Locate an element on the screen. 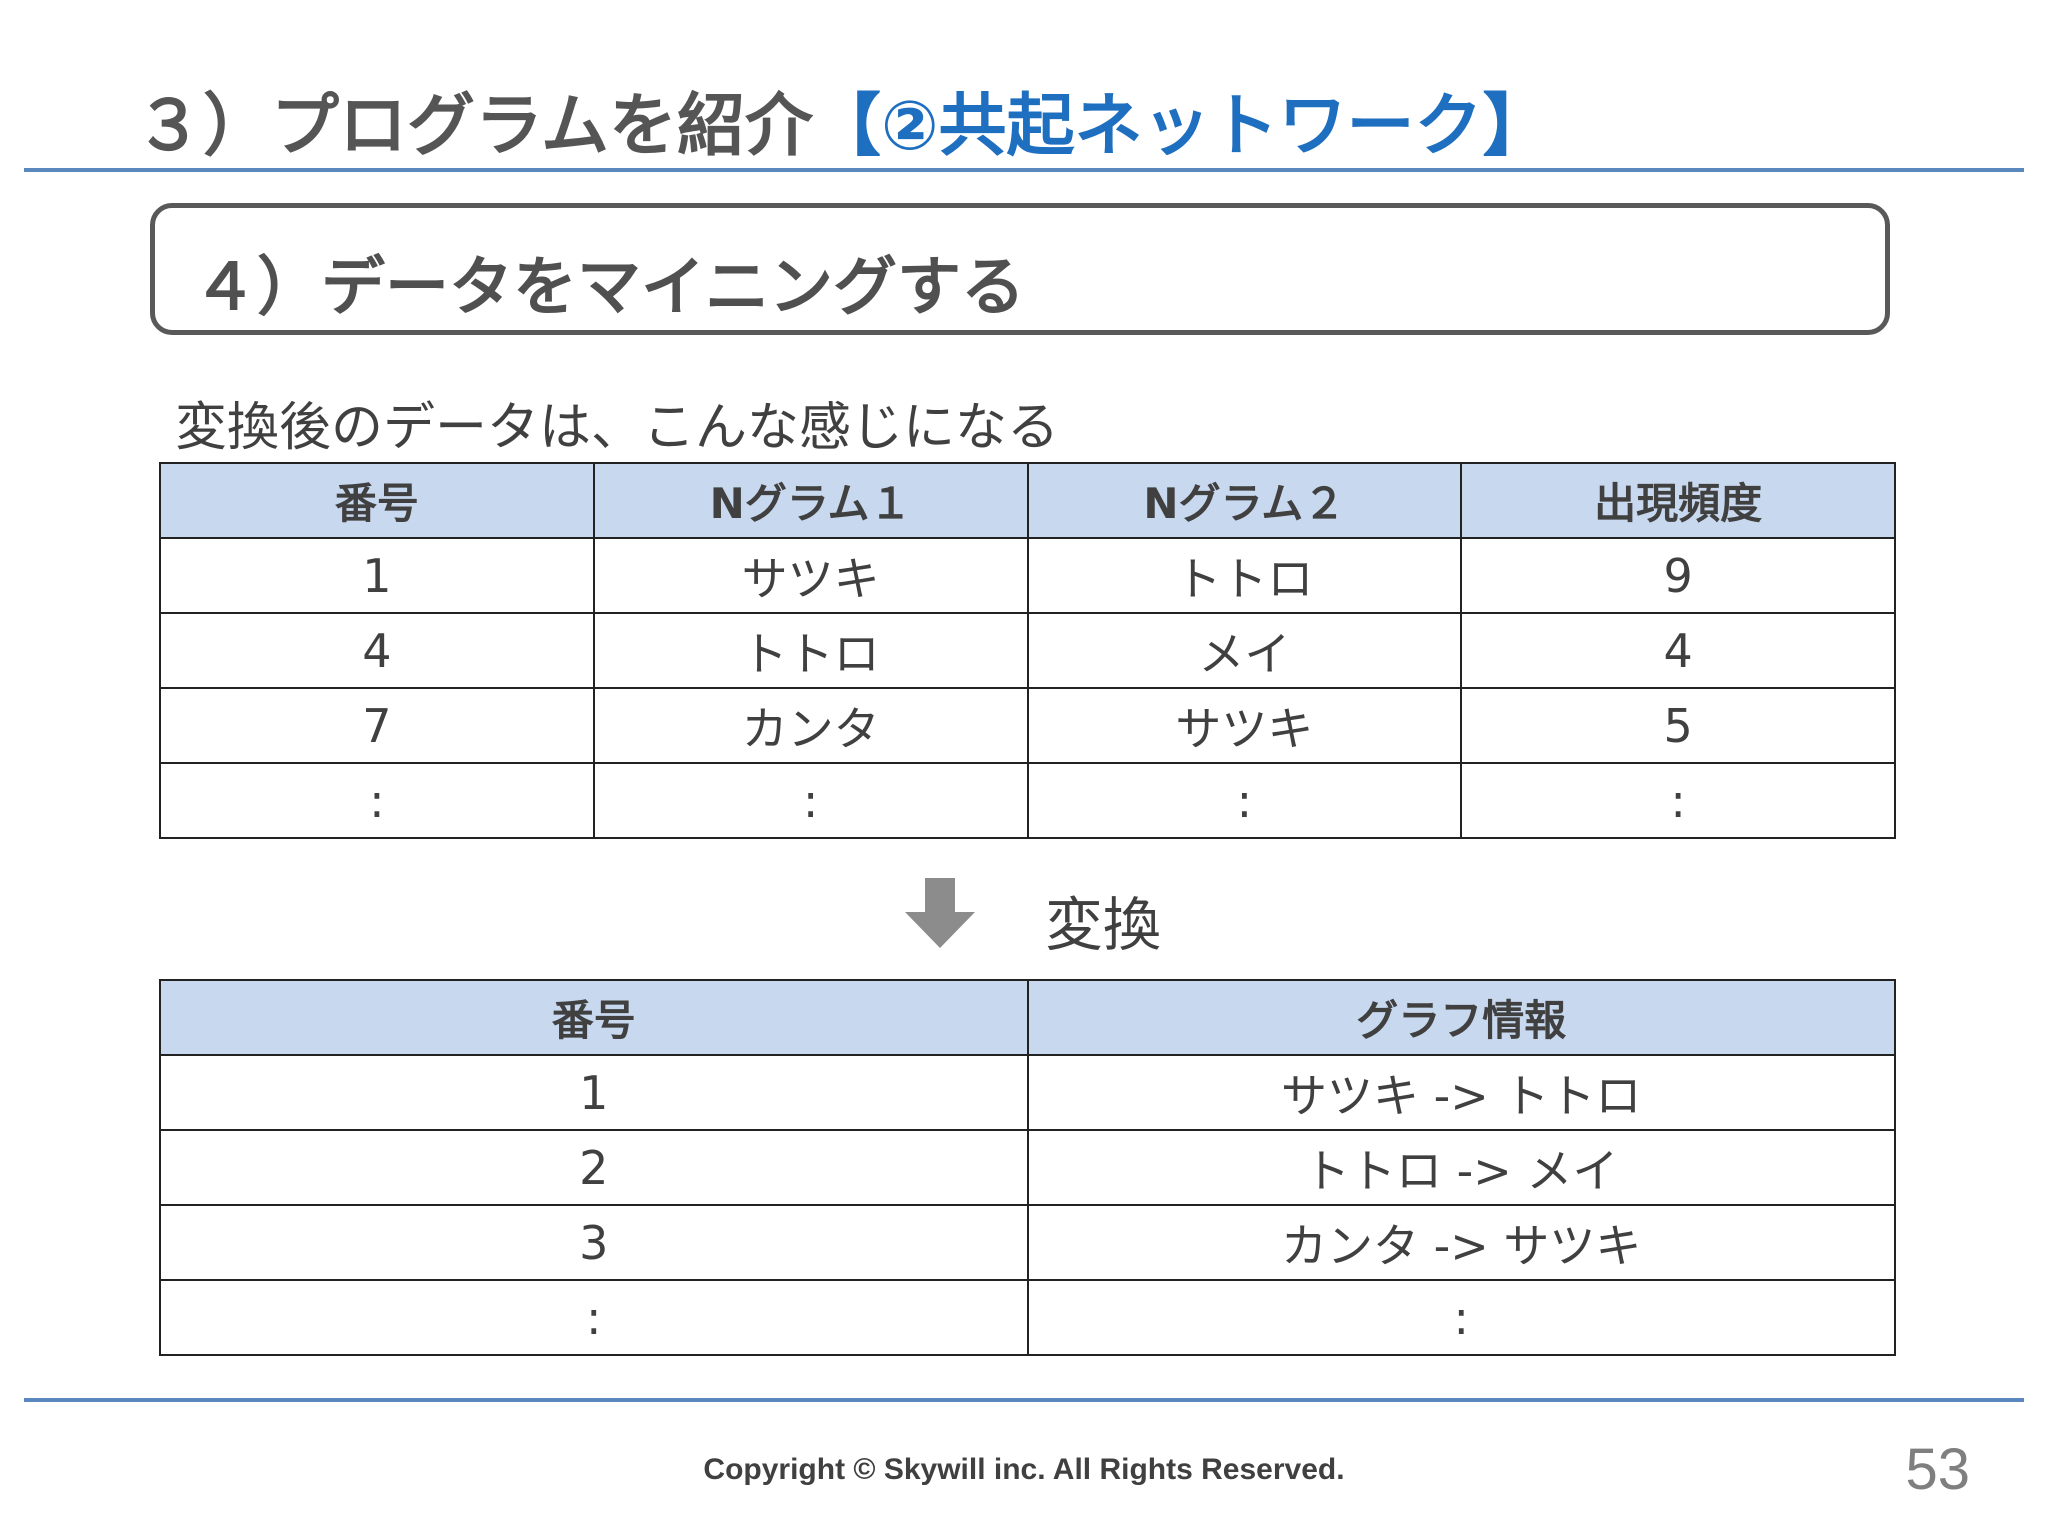 The height and width of the screenshot is (1536, 2048). cell-frequency: : is located at coordinates (1678, 800).